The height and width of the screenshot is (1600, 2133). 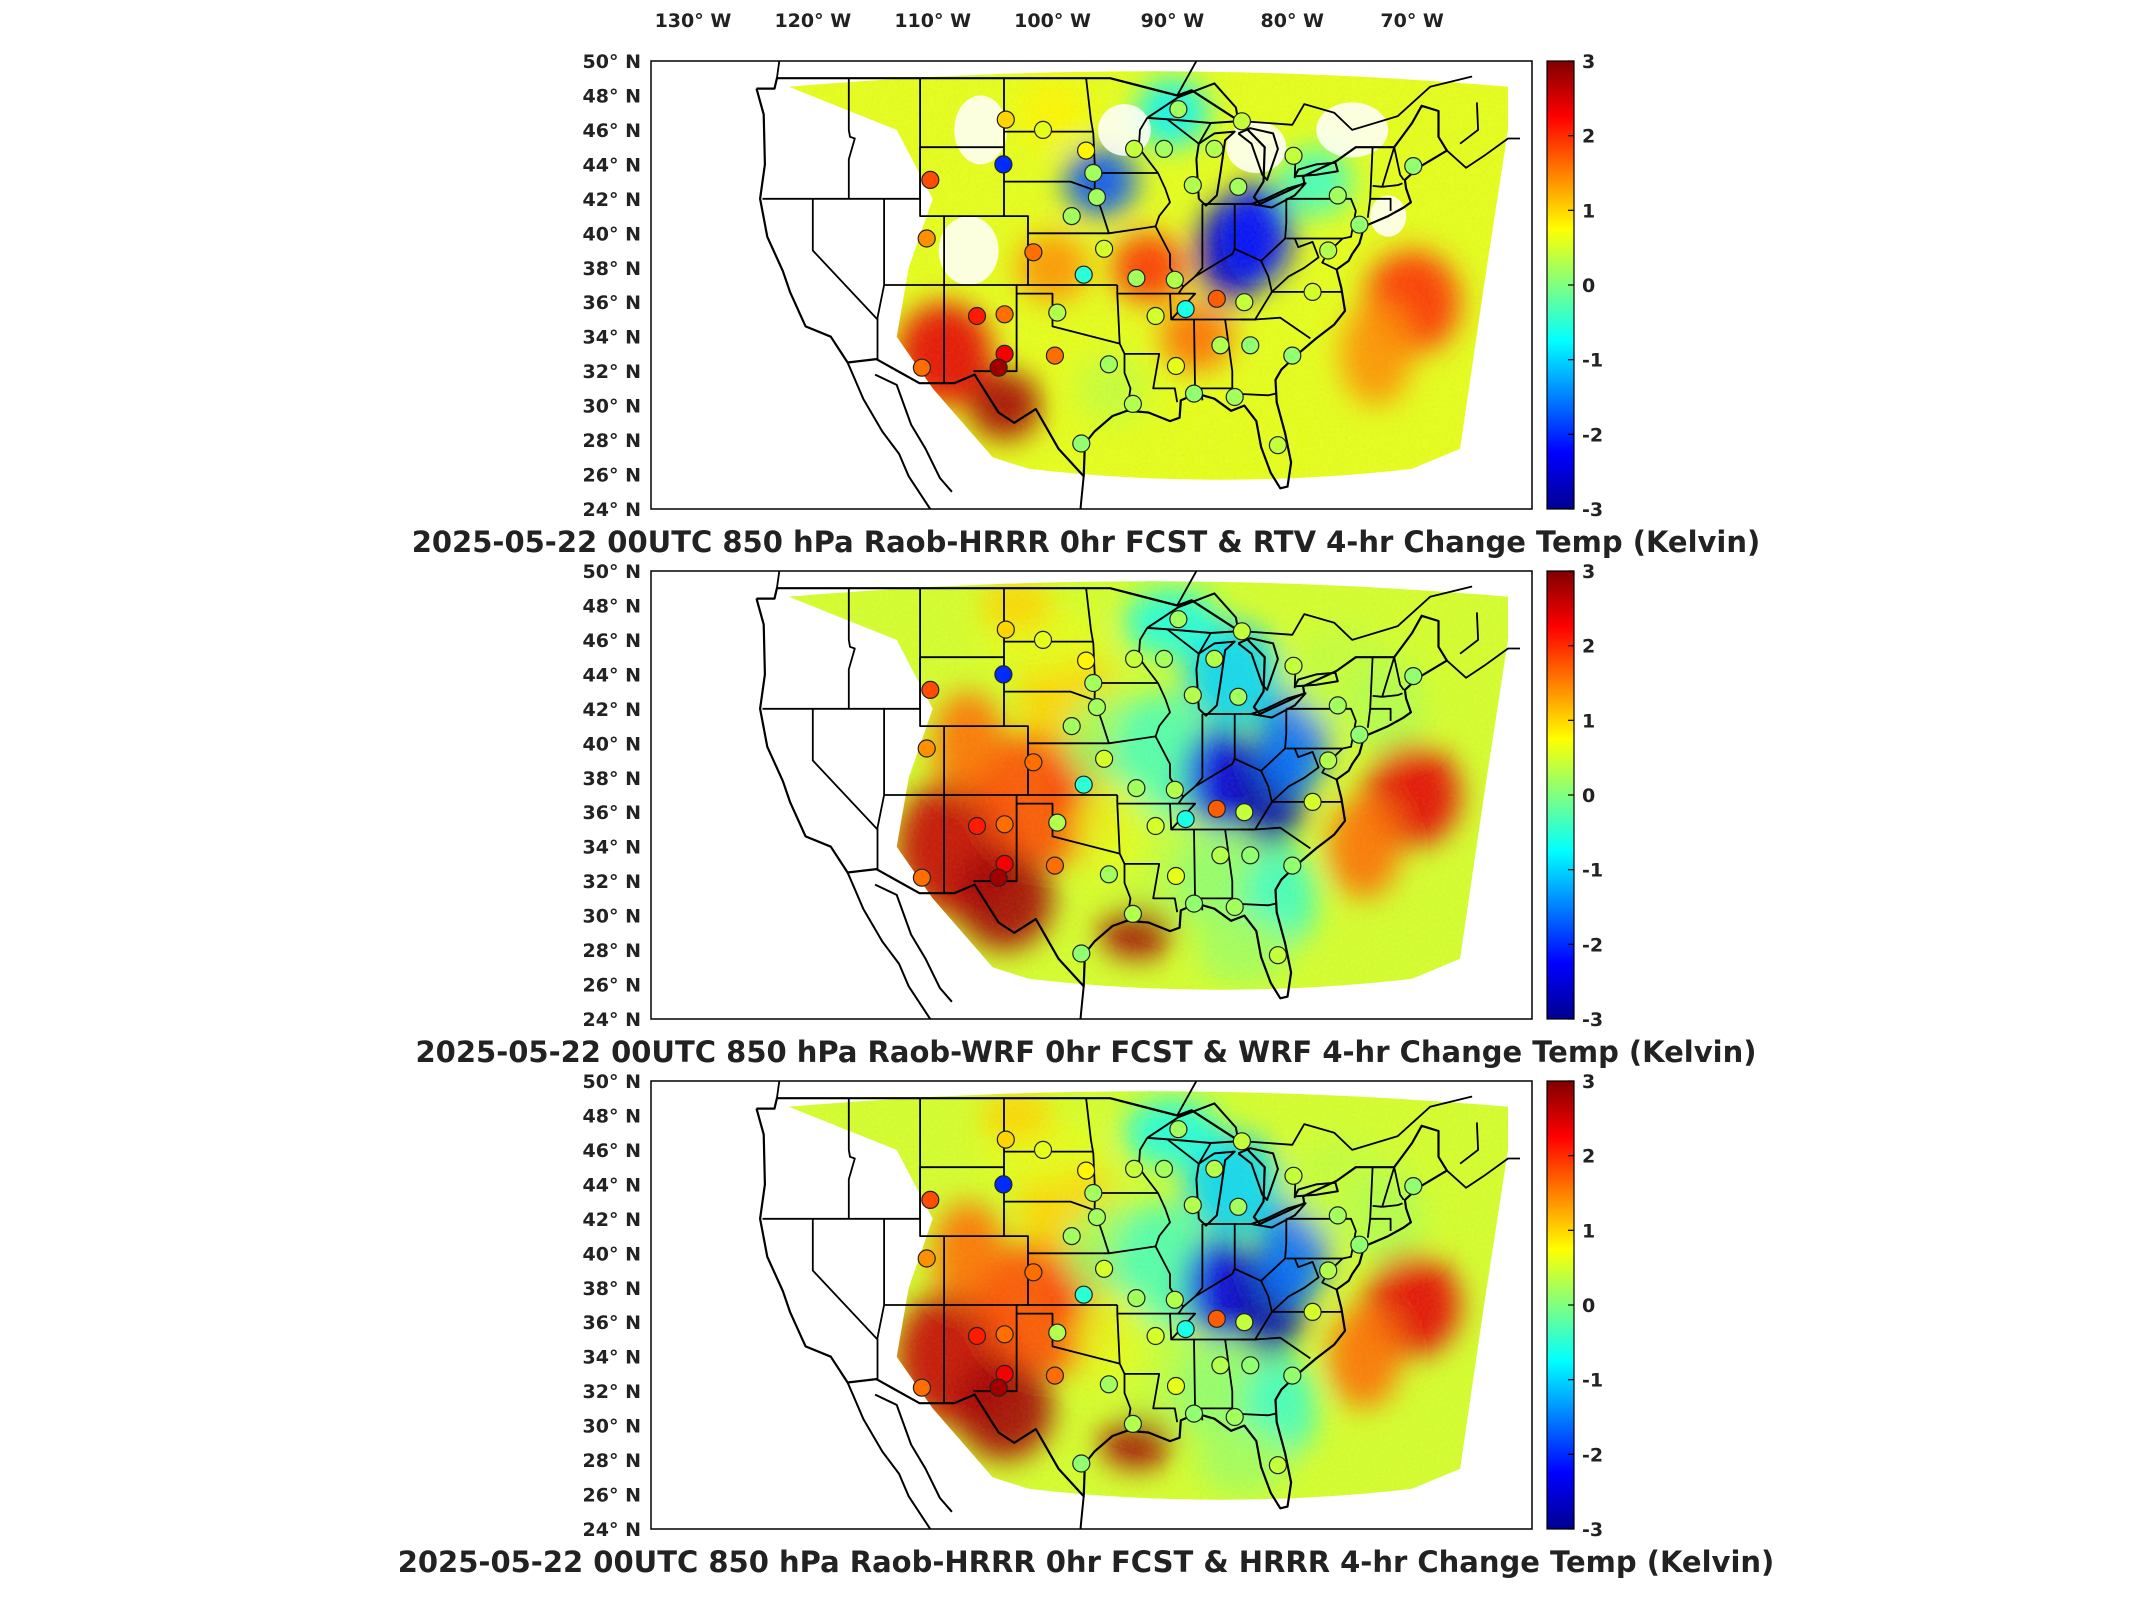 What do you see at coordinates (1588, 1306) in the screenshot?
I see `colorbar-tick-label: 0` at bounding box center [1588, 1306].